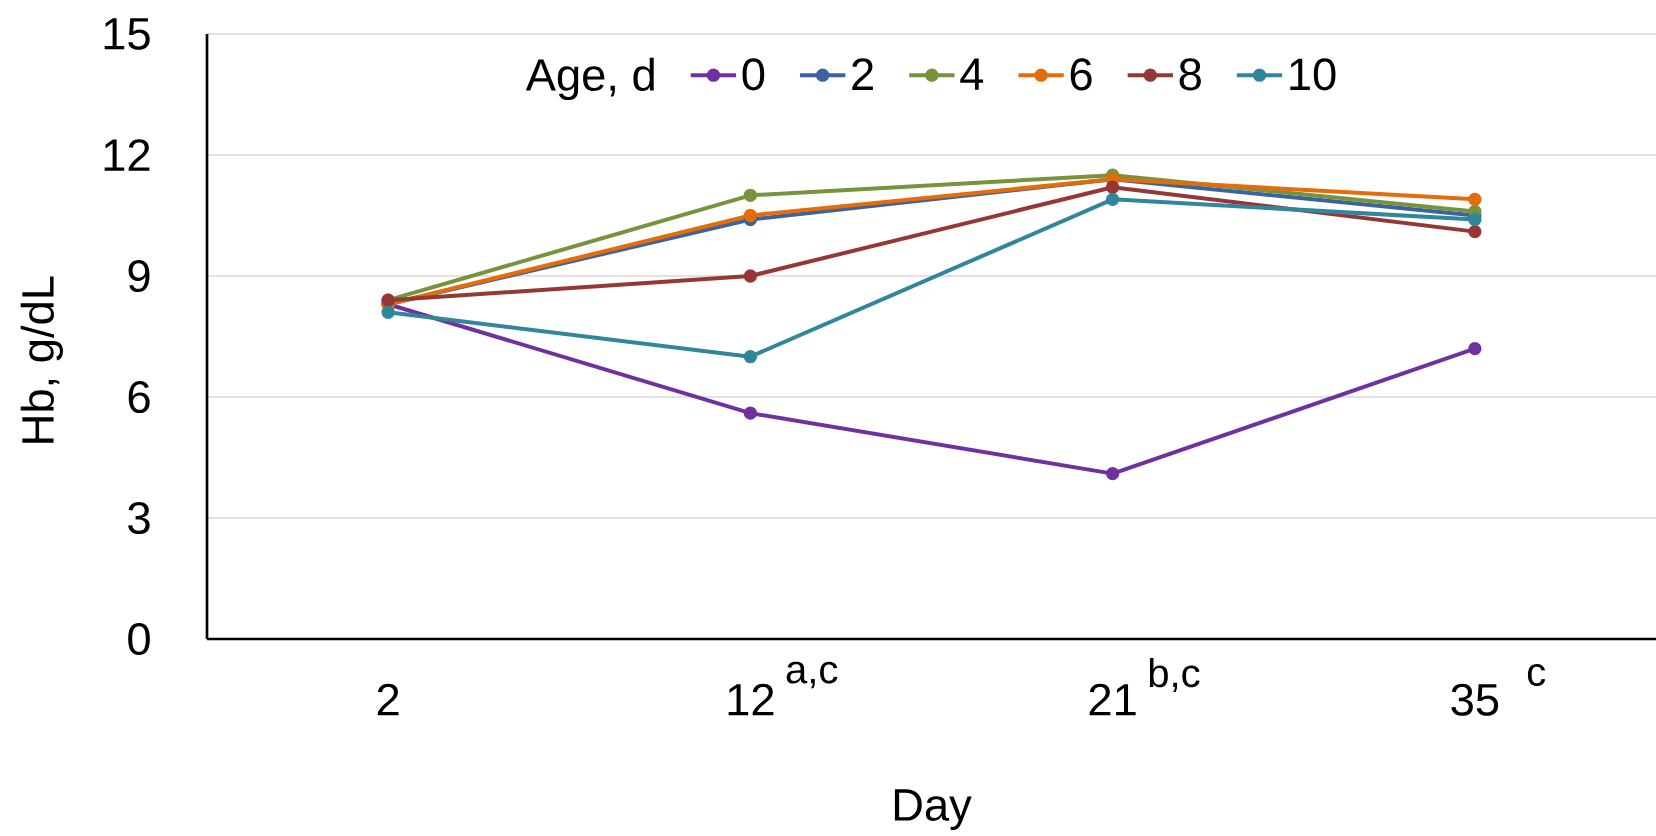 The width and height of the screenshot is (1656, 836). What do you see at coordinates (41, 359) in the screenshot?
I see `y-axis-title: Hb, g/dL` at bounding box center [41, 359].